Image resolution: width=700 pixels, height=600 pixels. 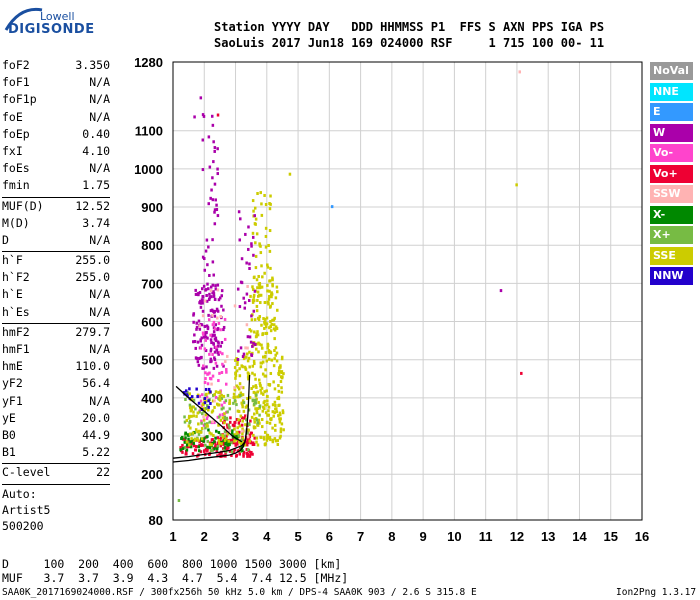 I want to click on param-label: B0, so click(x=9, y=434).